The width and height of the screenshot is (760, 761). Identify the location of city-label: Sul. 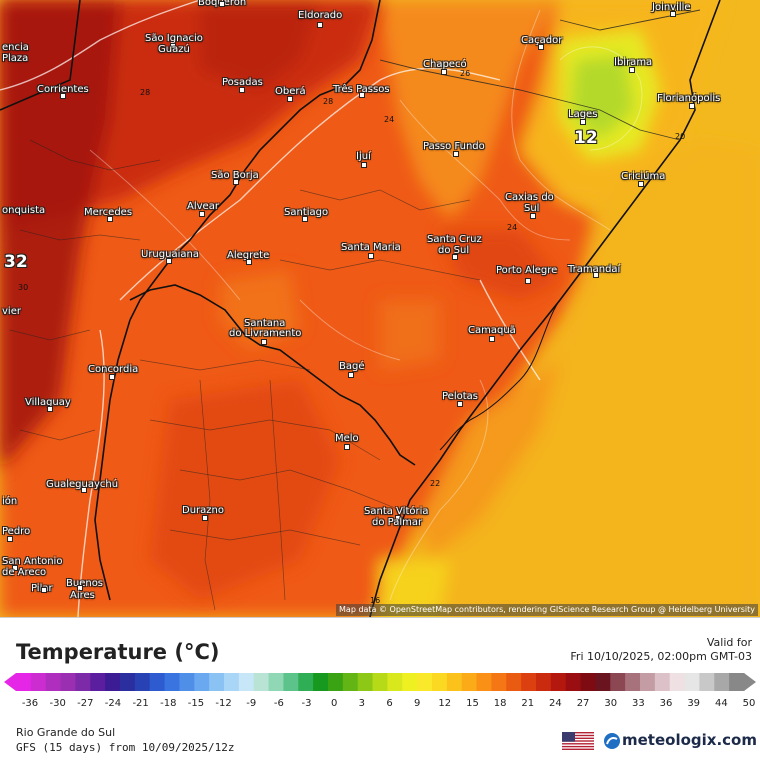
(532, 208).